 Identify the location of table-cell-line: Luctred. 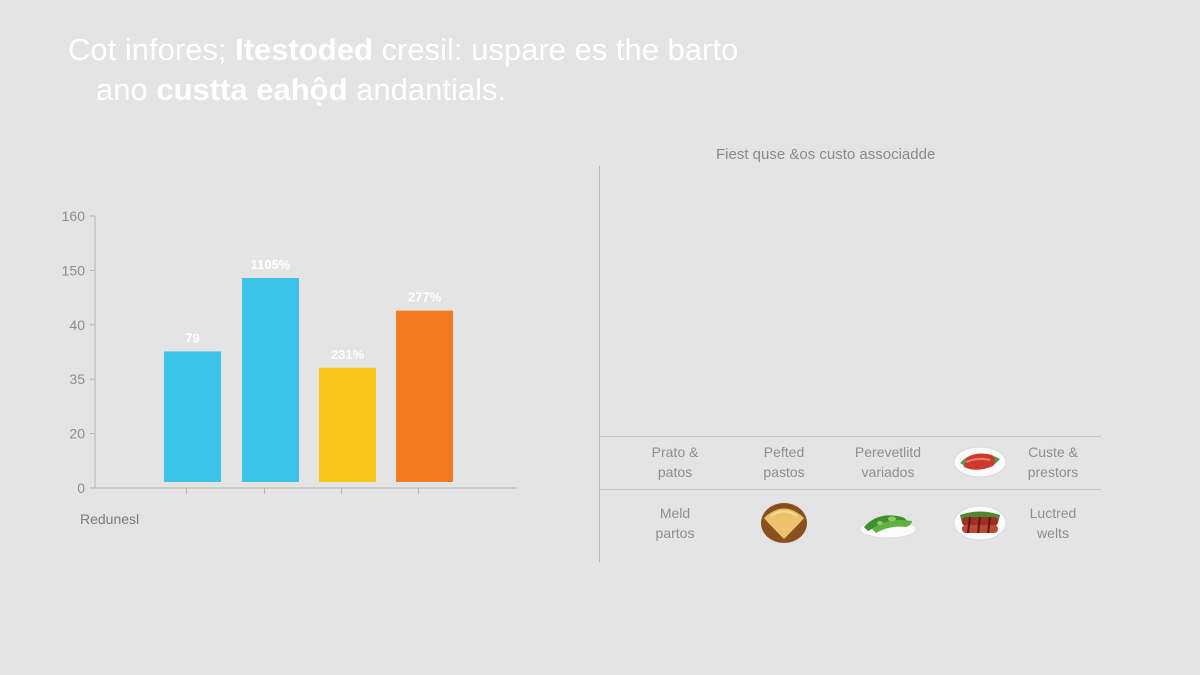
(1053, 513).